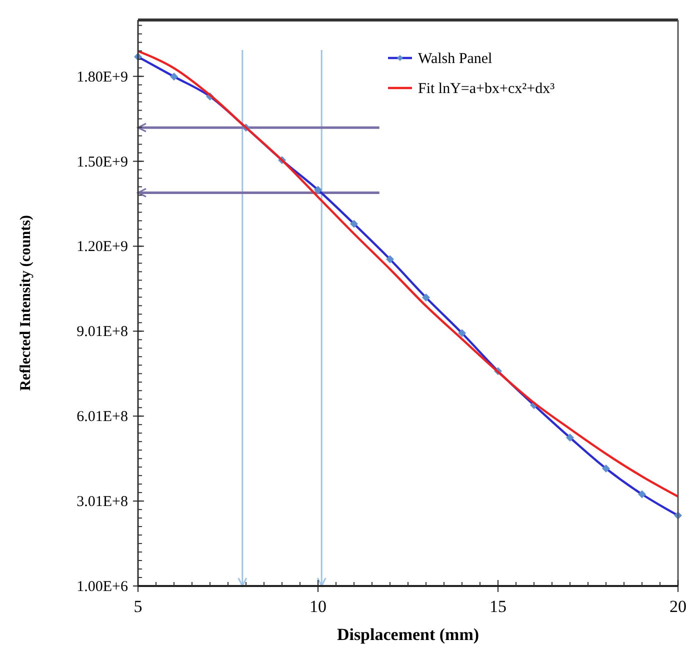 The width and height of the screenshot is (686, 656). I want to click on y-tick-label: 3.01E+8, so click(102, 502).